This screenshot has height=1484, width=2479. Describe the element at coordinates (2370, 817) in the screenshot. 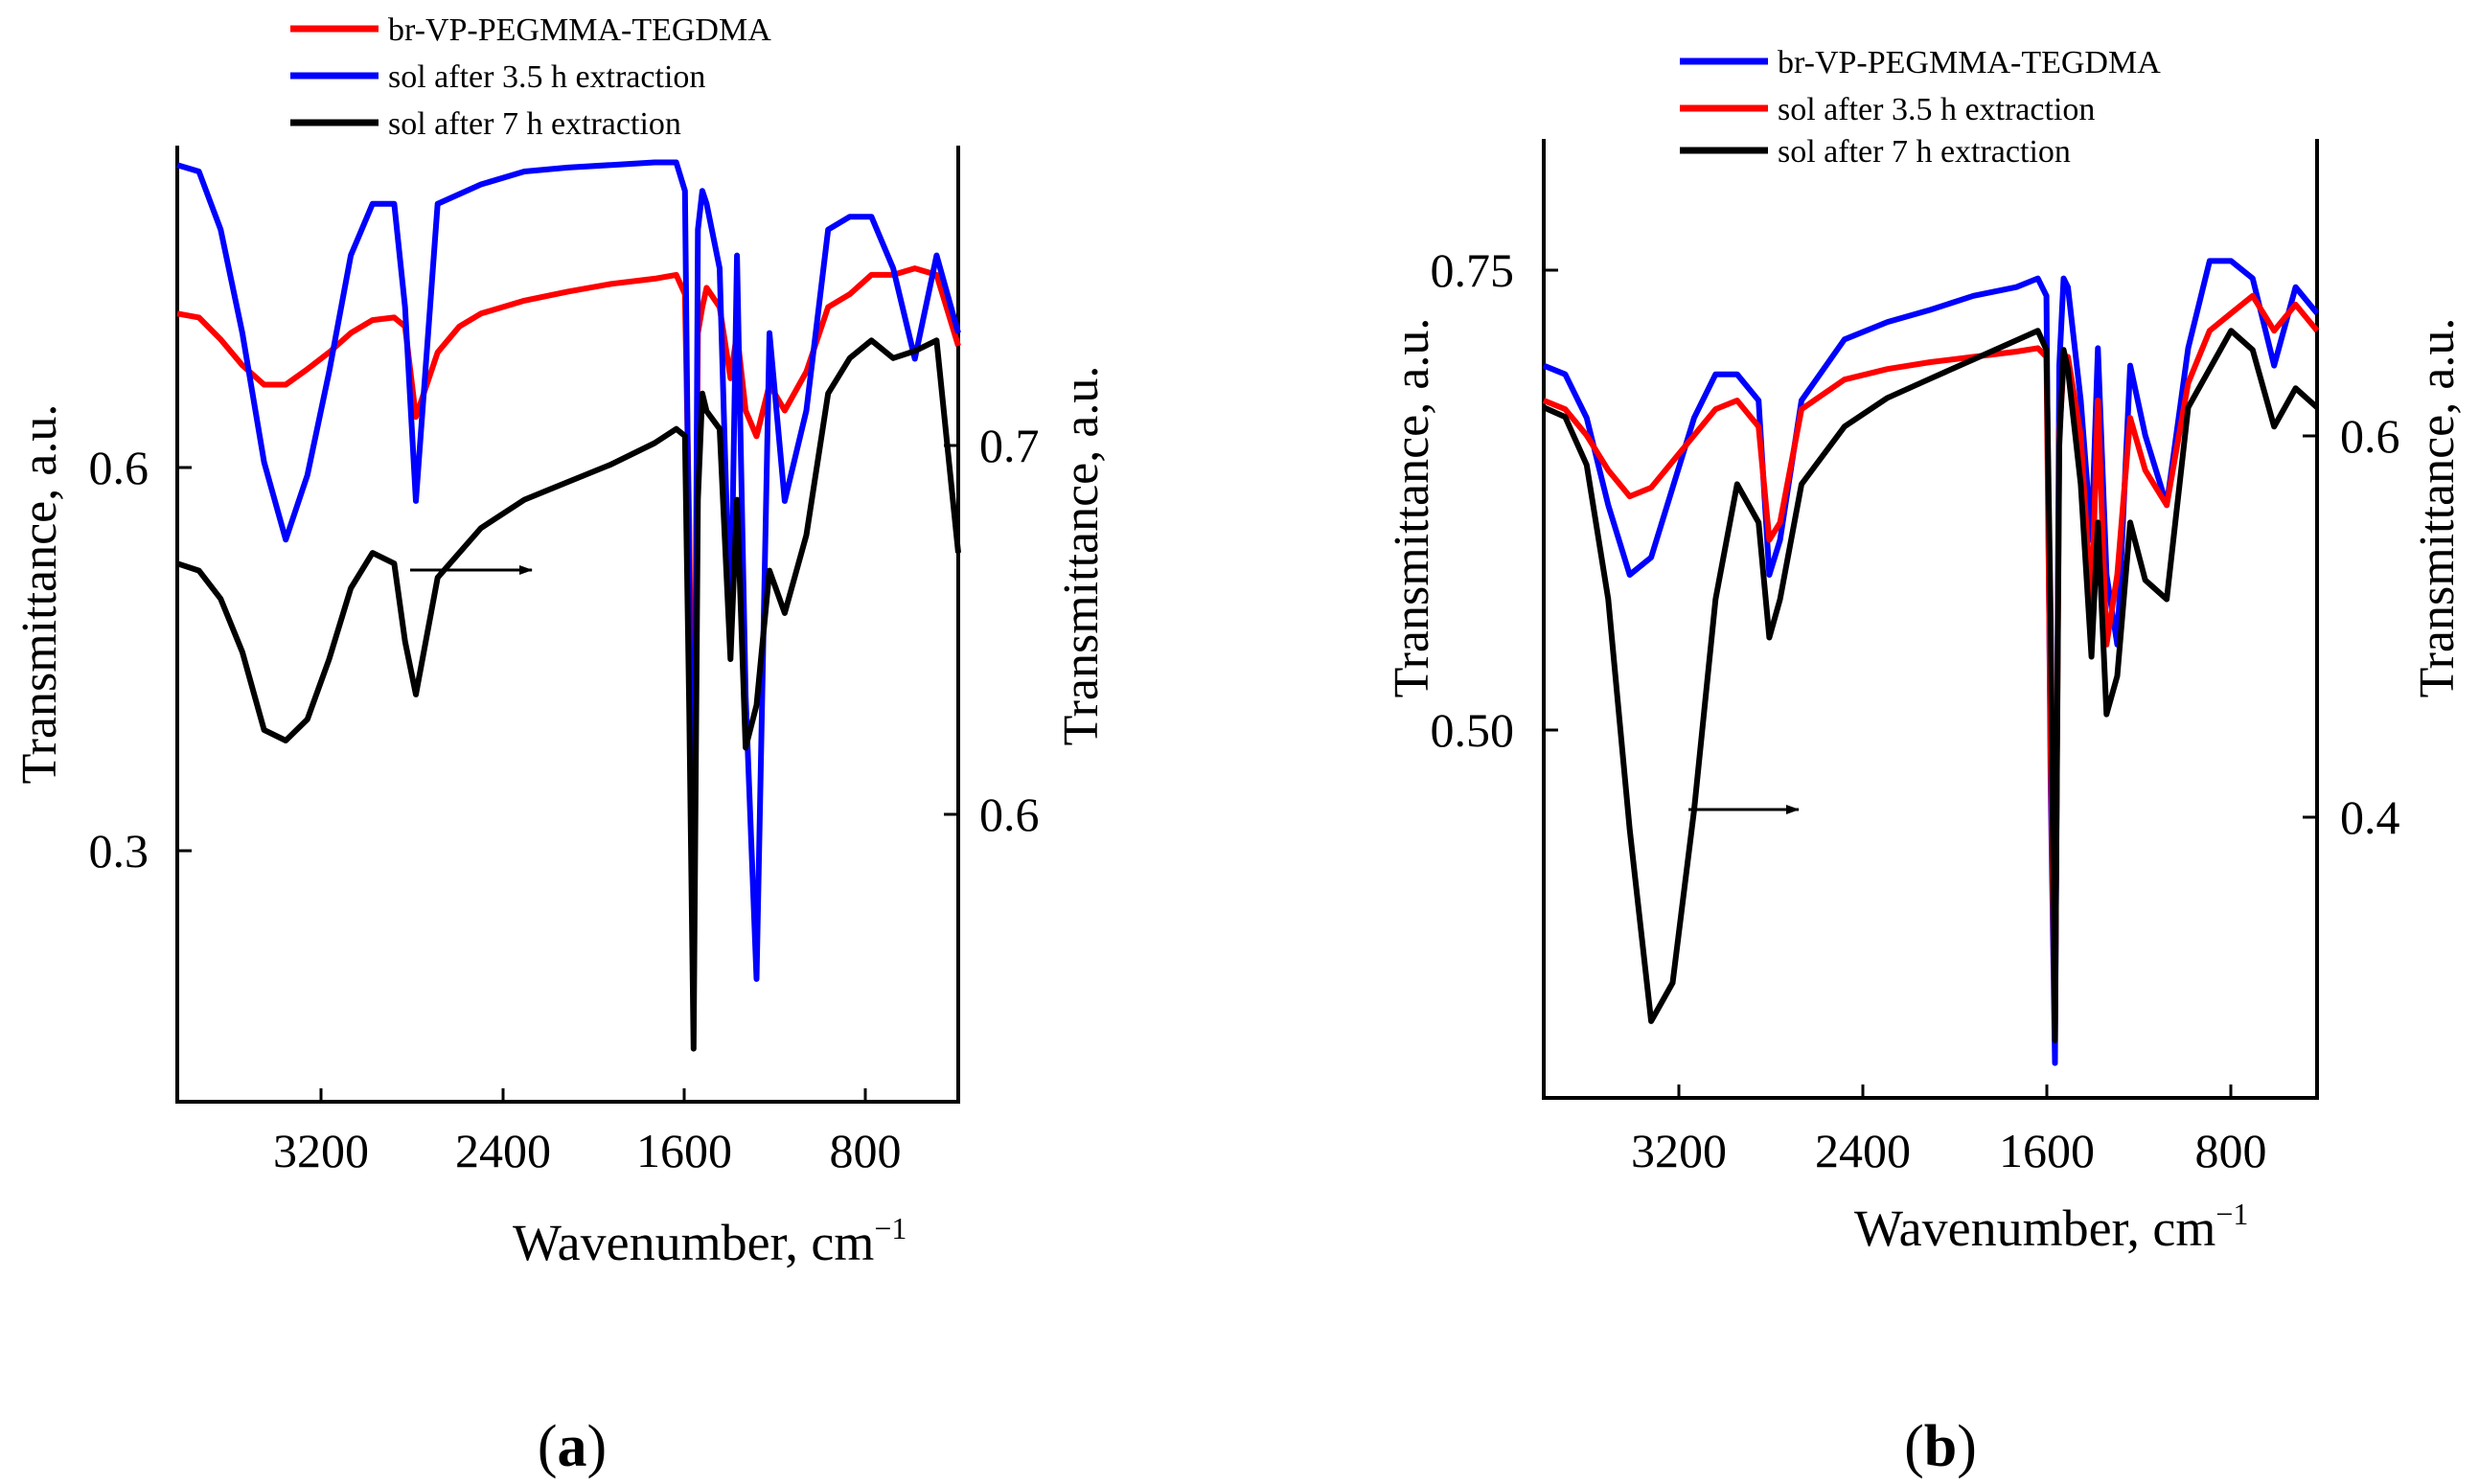

I see `panel-b-right-y-tick-label: 0.4` at that location.